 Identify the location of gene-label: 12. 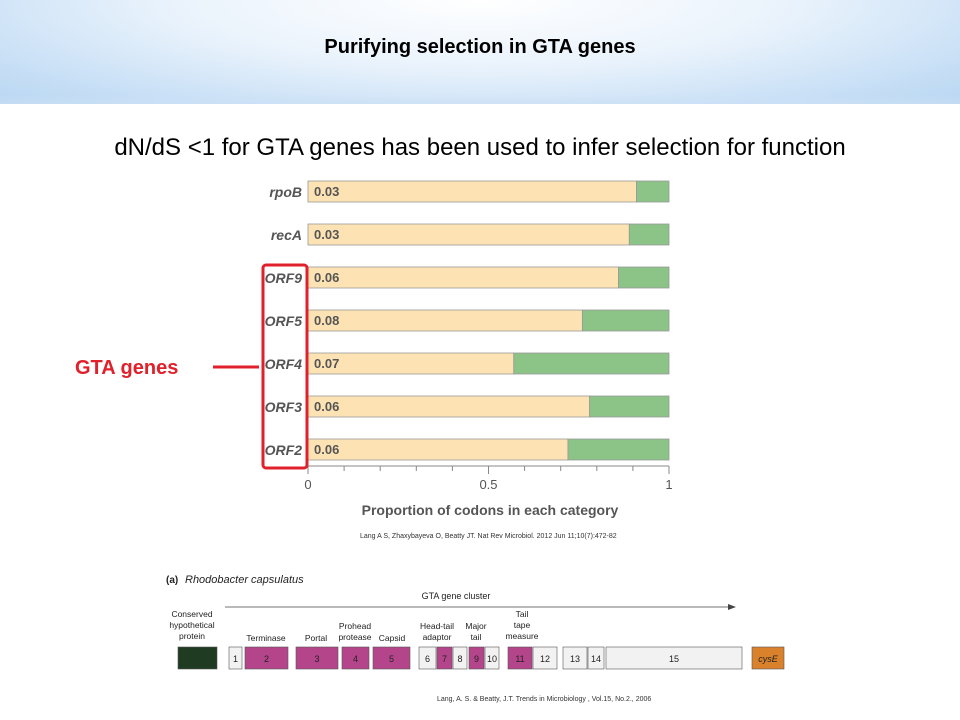
(545, 659).